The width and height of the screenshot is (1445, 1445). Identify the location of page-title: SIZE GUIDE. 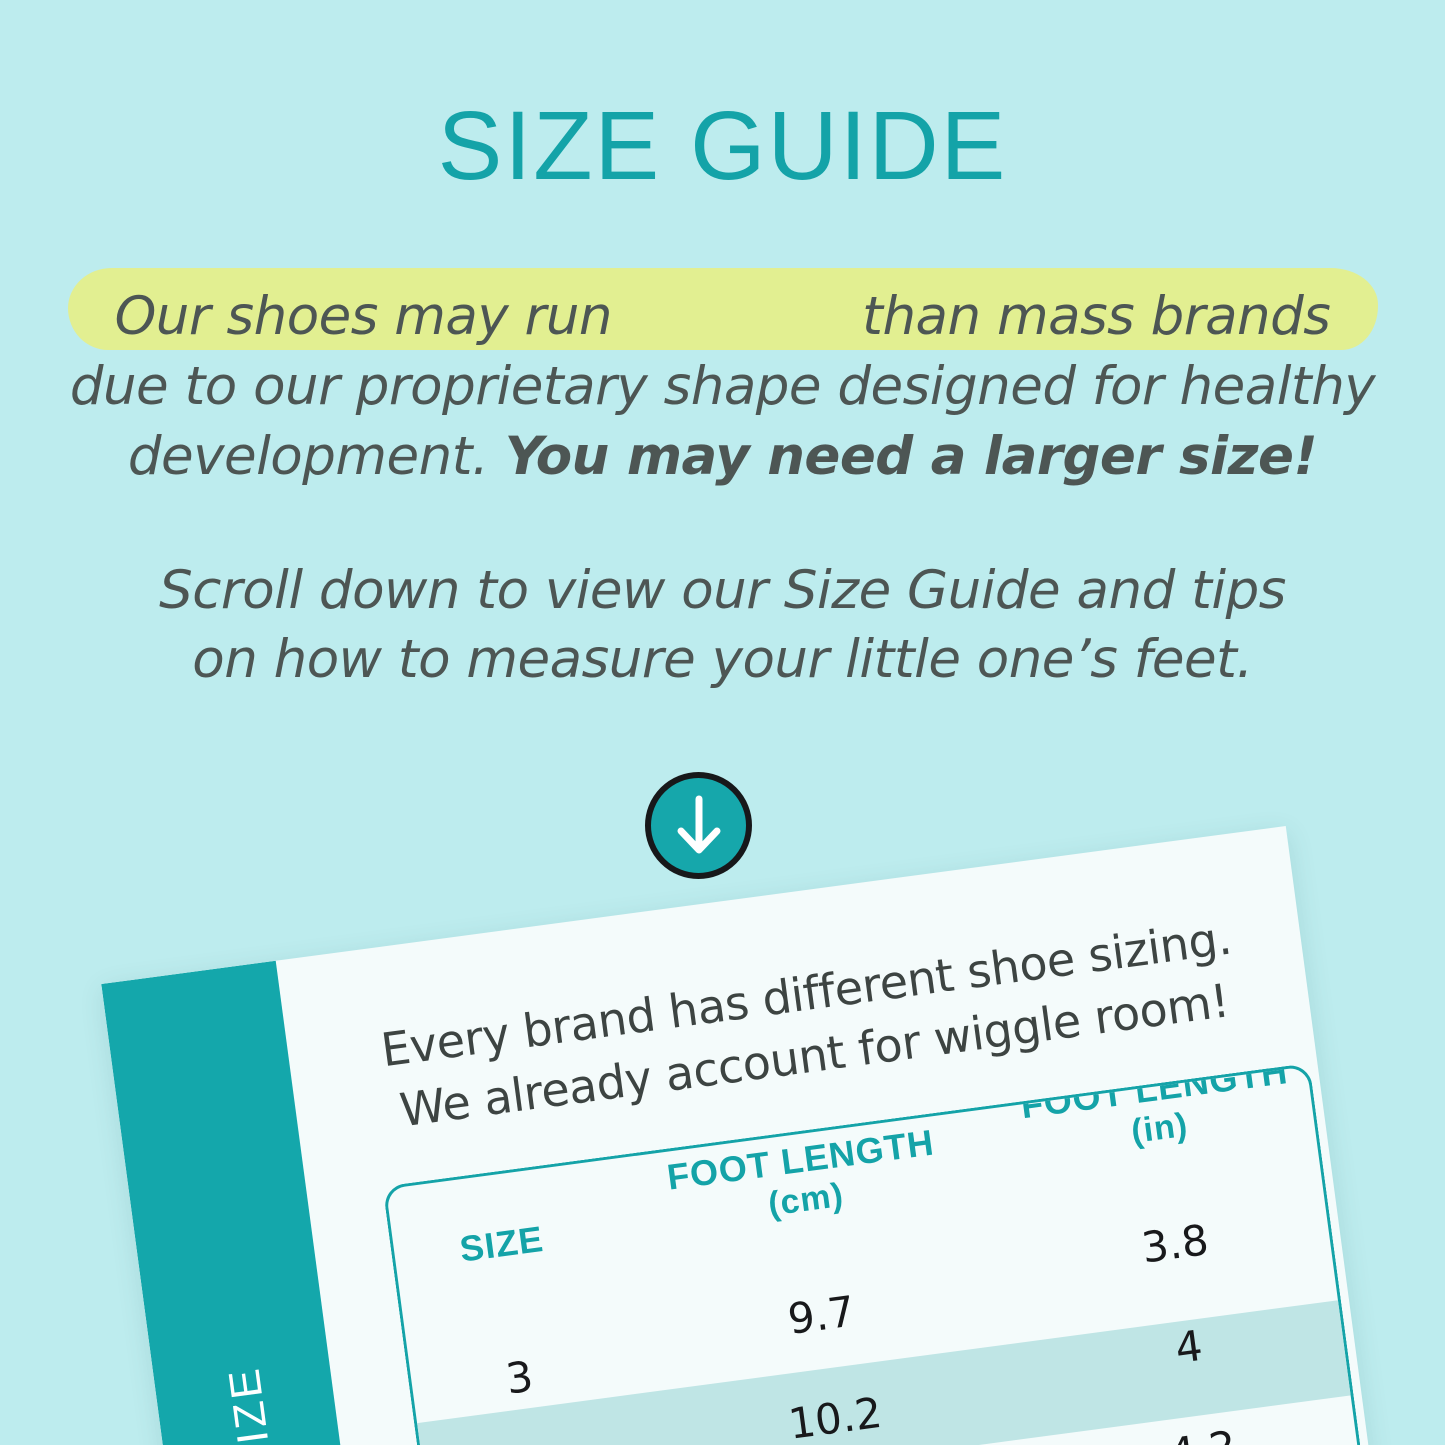
(722, 145).